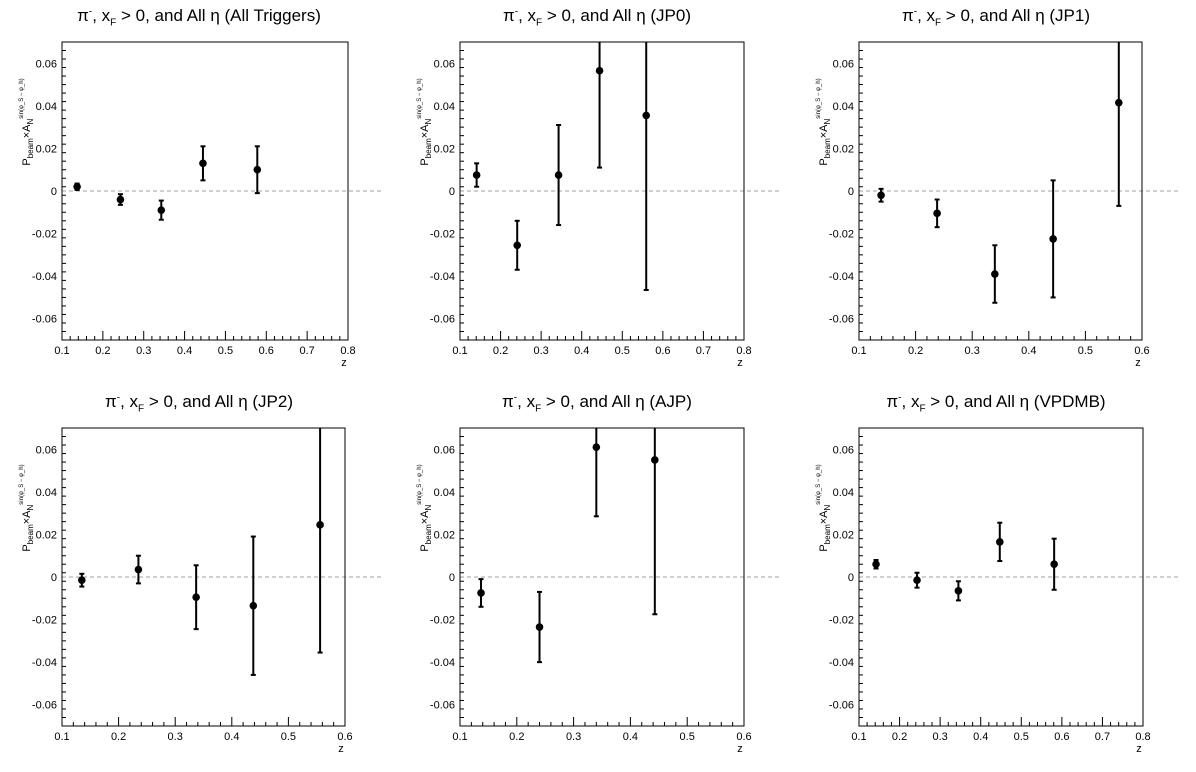 The image size is (1196, 772). What do you see at coordinates (841, 621) in the screenshot?
I see `y-tick-label: -0.02` at bounding box center [841, 621].